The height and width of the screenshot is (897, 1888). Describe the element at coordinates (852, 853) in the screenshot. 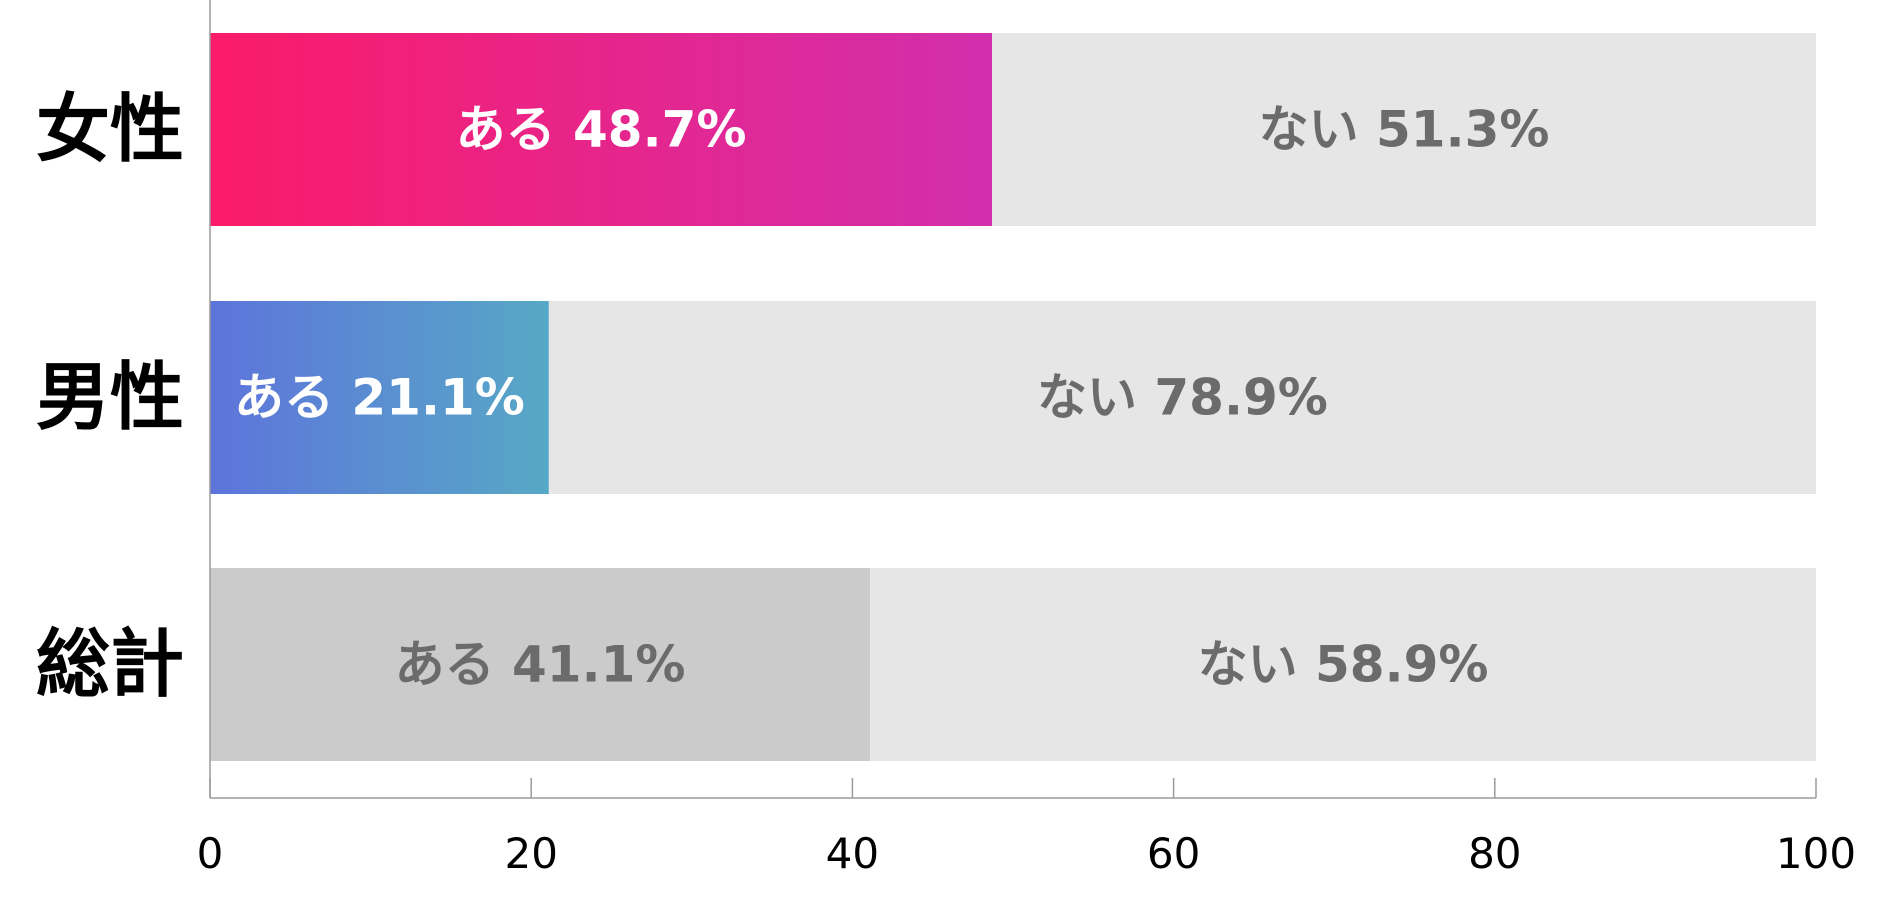

I see `x-tick-label-2: 40` at that location.